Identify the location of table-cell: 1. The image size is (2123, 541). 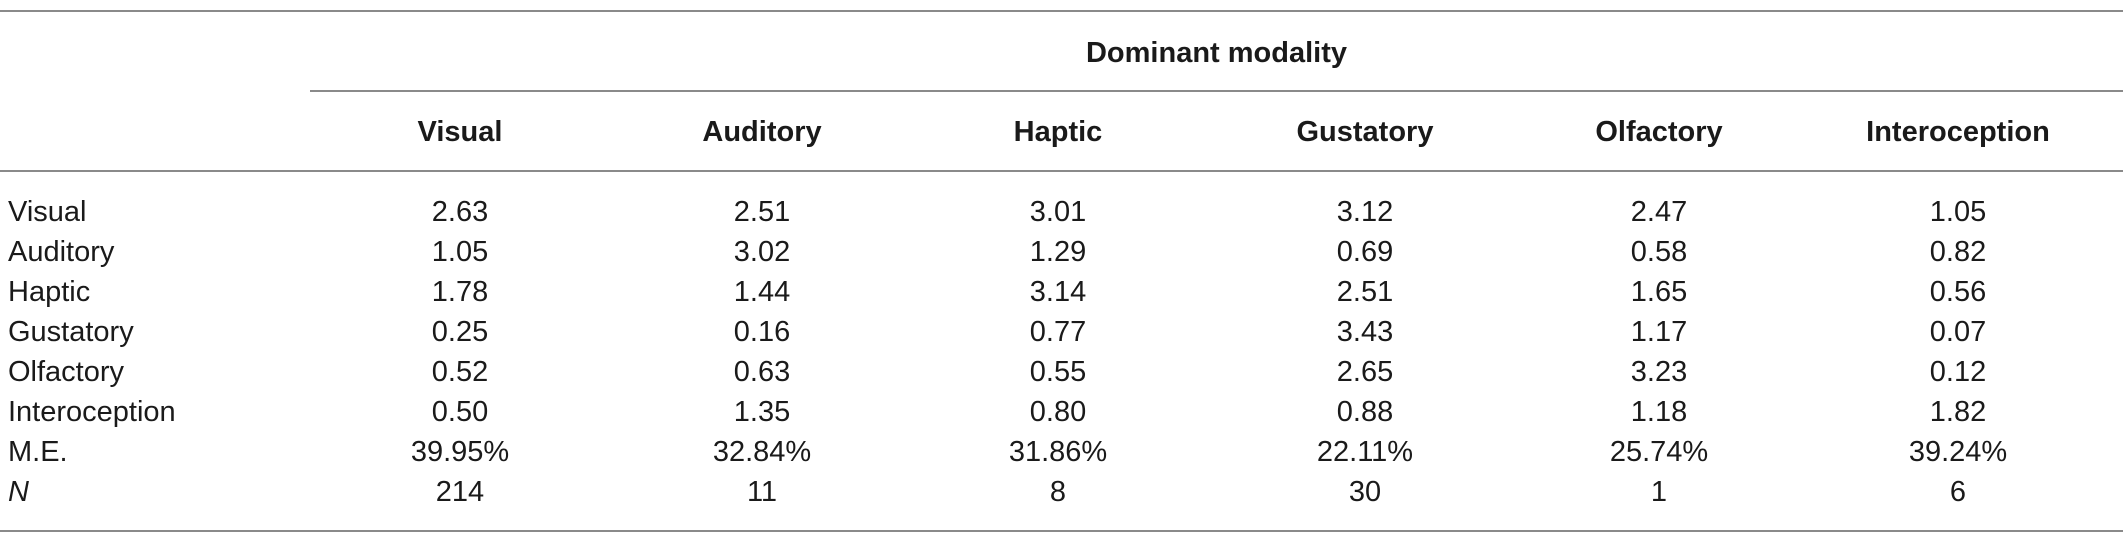
(1659, 492).